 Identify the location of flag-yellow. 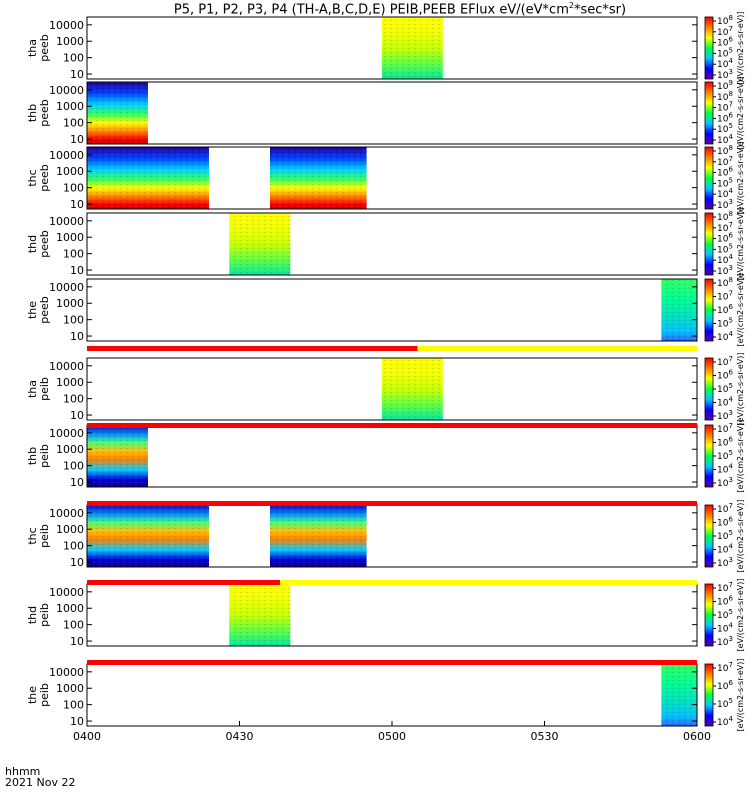
(488, 582).